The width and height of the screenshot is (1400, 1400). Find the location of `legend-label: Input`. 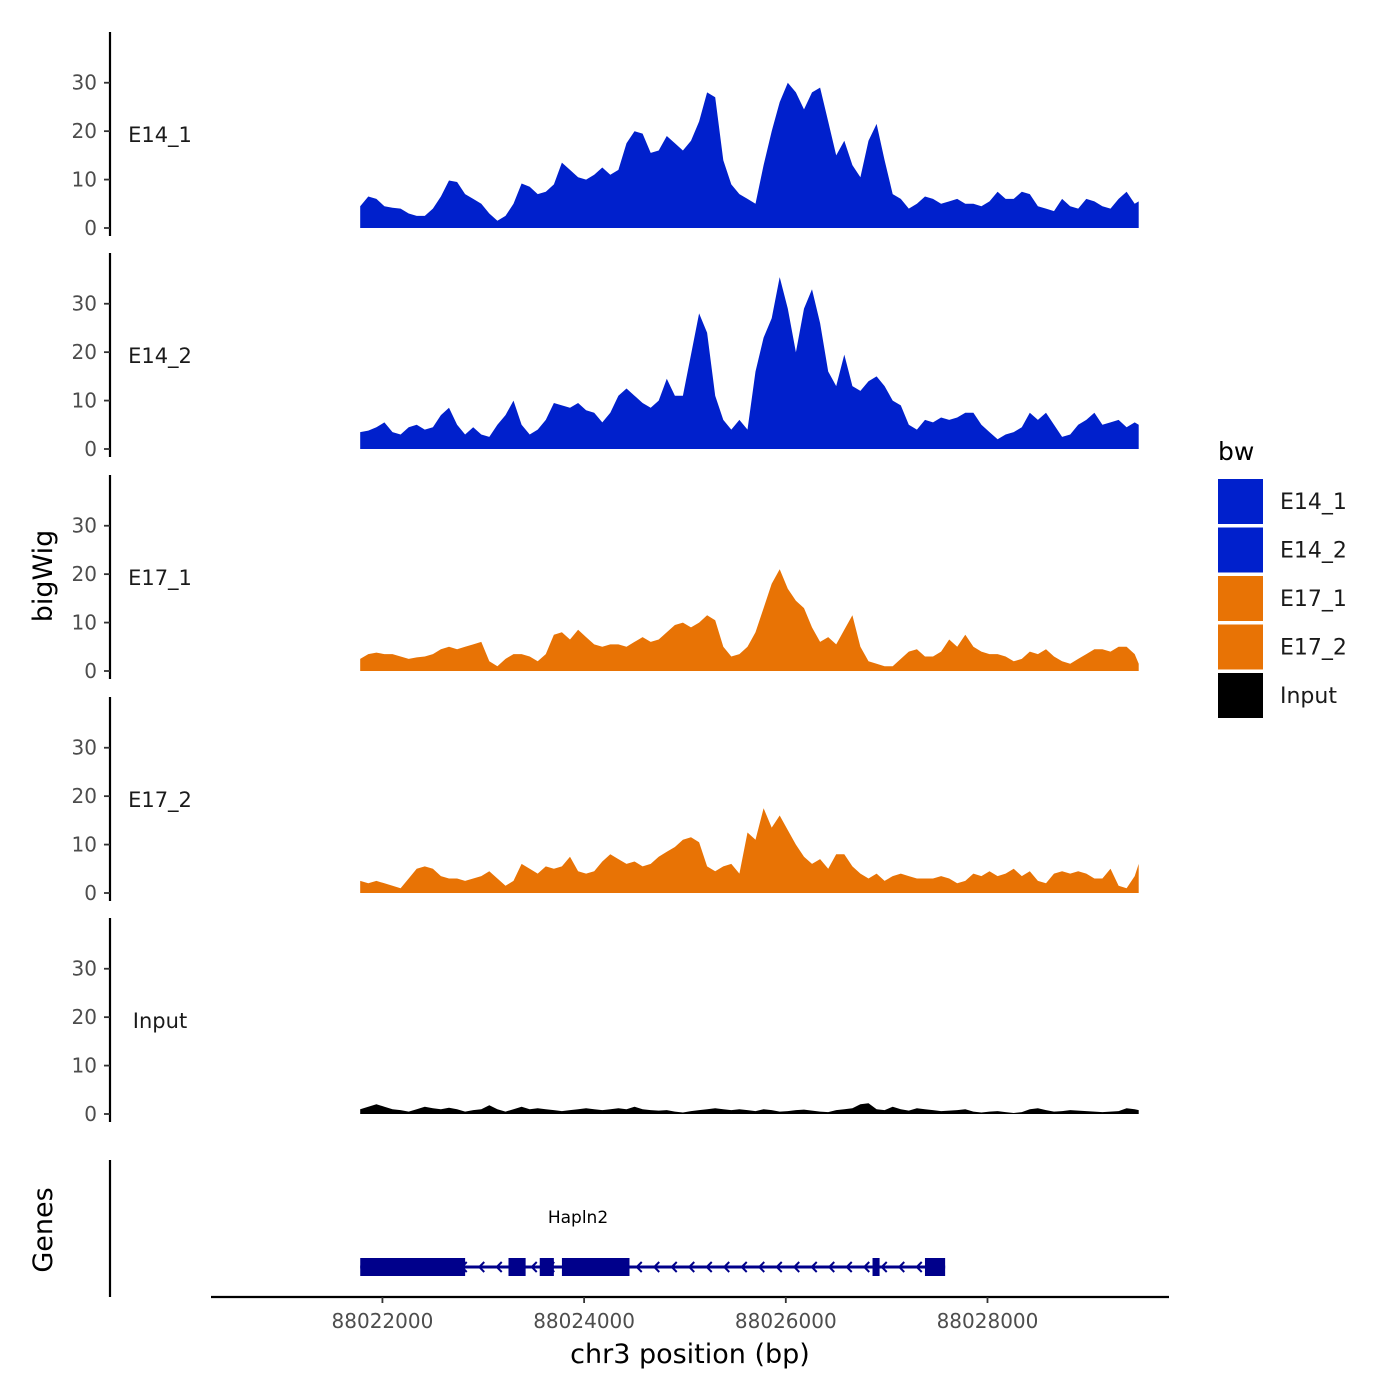

legend-label: Input is located at coordinates (1308, 696).